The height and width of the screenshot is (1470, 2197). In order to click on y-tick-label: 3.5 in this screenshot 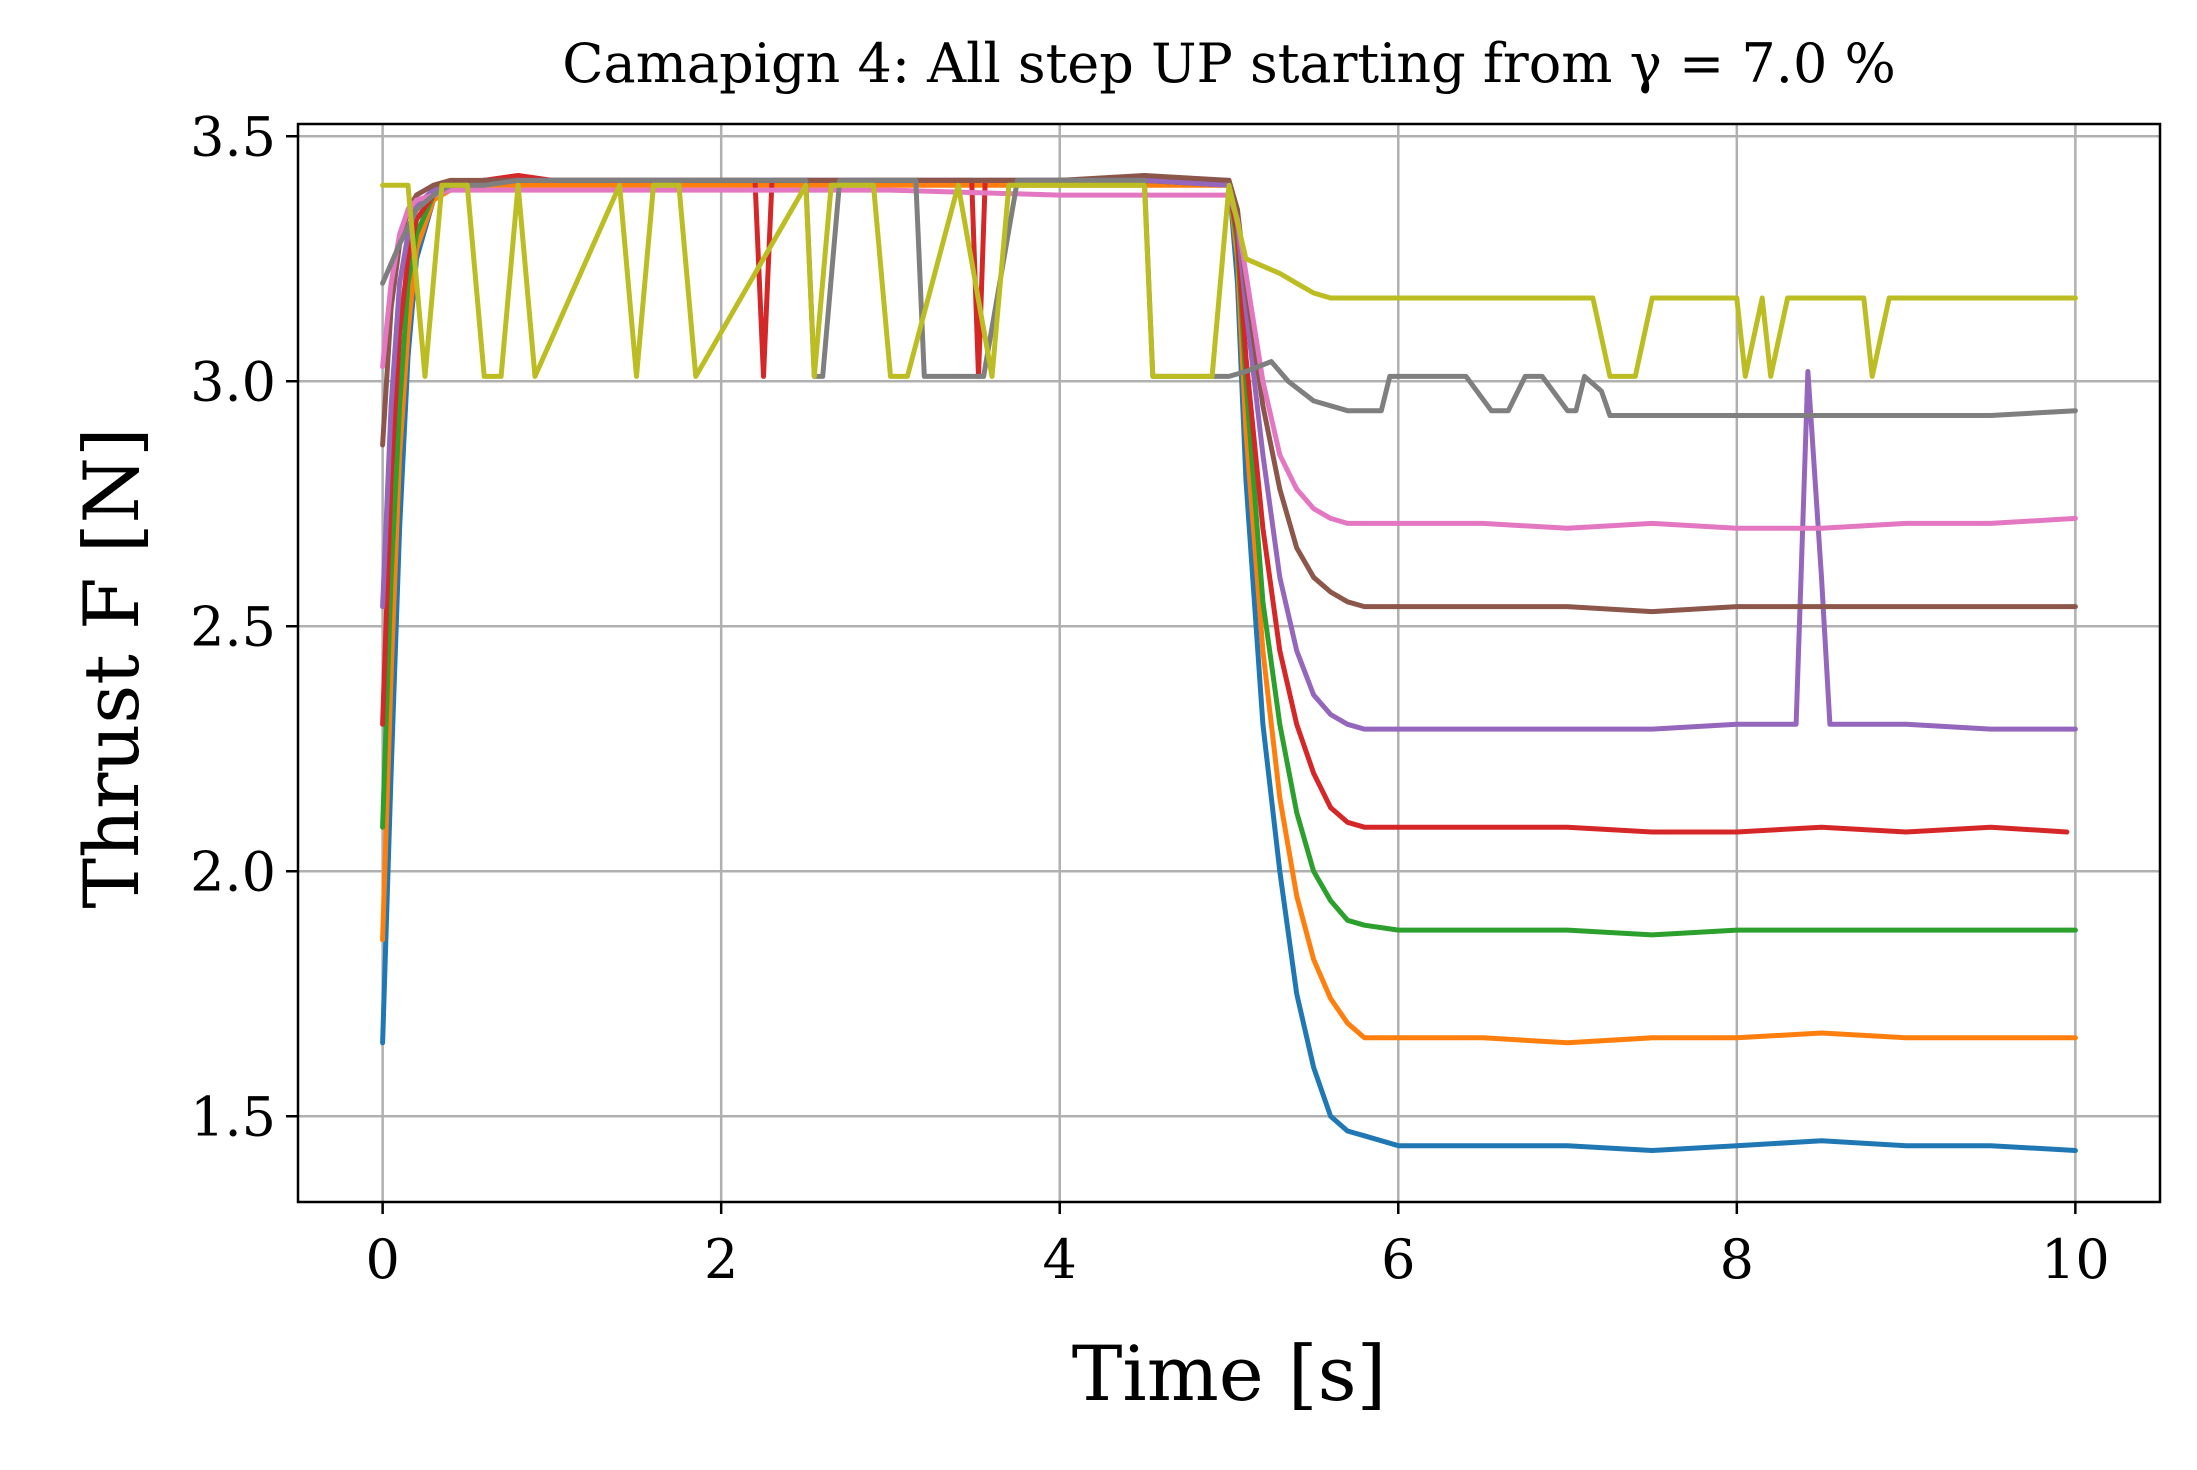, I will do `click(233, 136)`.